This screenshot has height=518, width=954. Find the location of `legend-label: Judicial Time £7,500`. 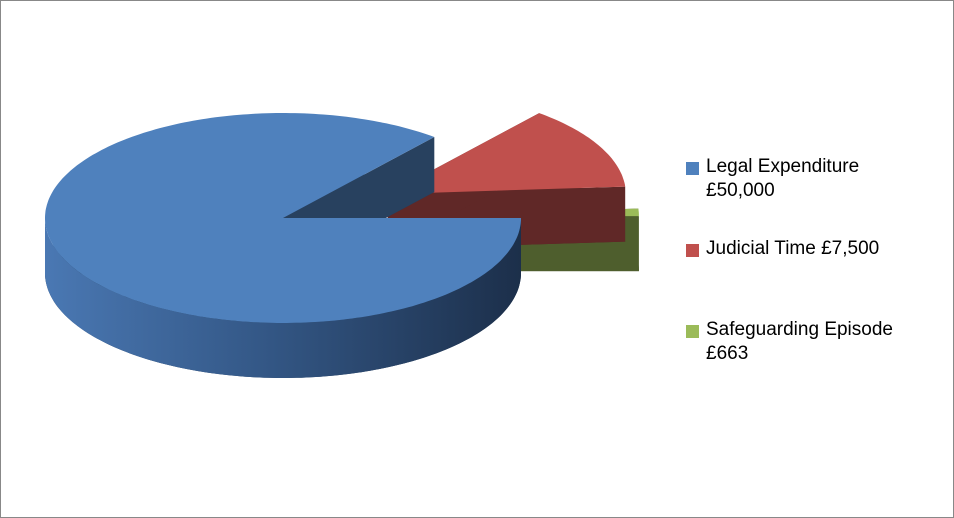

legend-label: Judicial Time £7,500 is located at coordinates (793, 248).